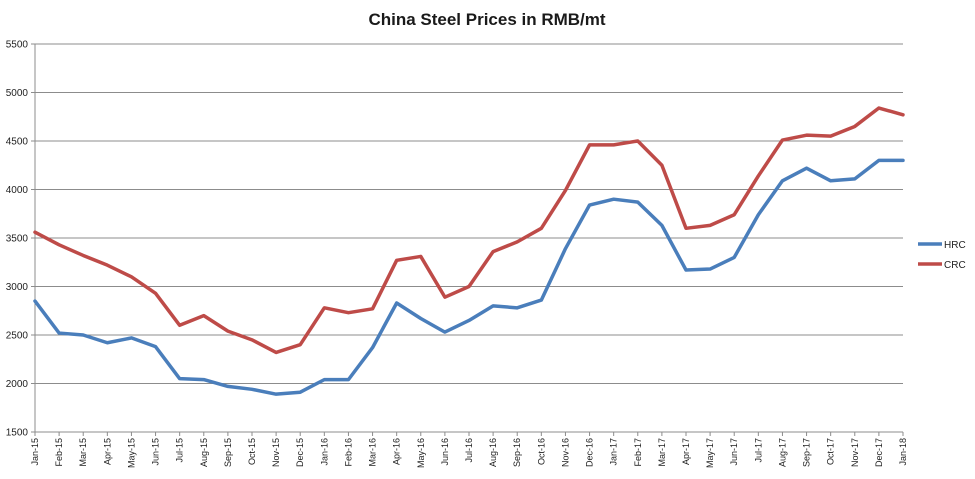  Describe the element at coordinates (734, 452) in the screenshot. I see `x-tick-label: Jun-17` at that location.